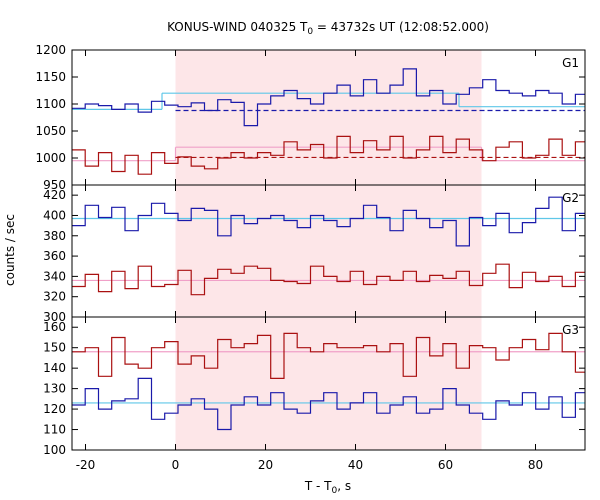  Describe the element at coordinates (265, 465) in the screenshot. I see `x-tick-label: 20` at that location.